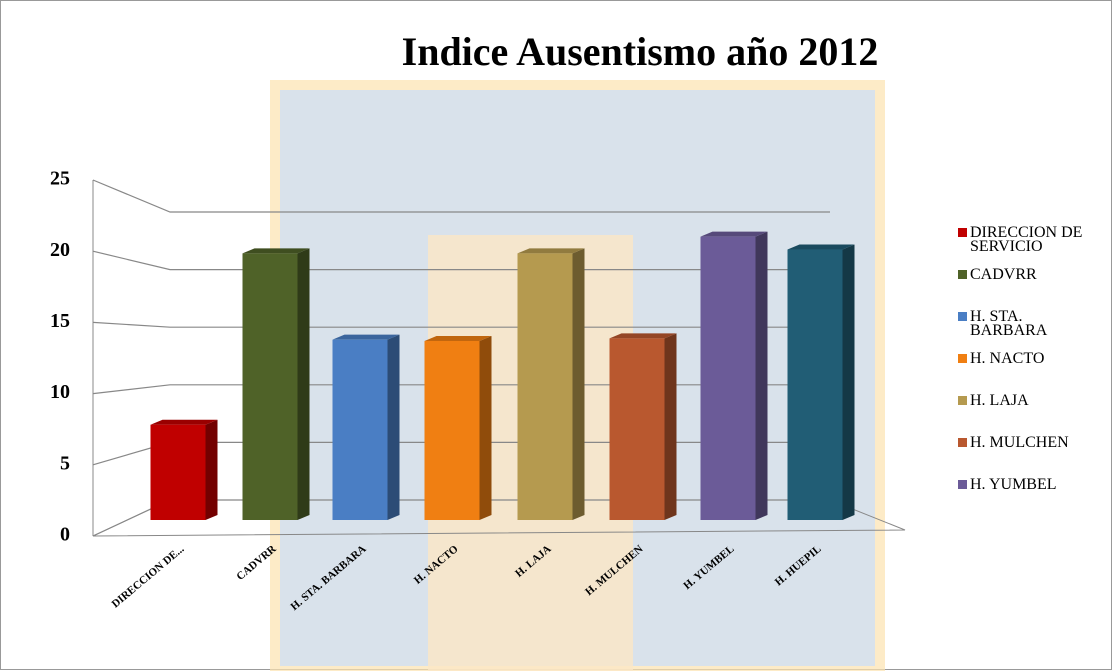  I want to click on legend-entry: H. NACTO, so click(1023, 358).